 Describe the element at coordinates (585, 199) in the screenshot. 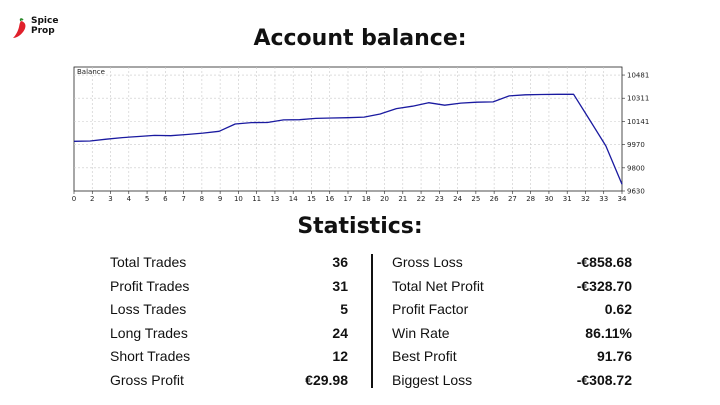

I see `x-tick-label: 32` at that location.